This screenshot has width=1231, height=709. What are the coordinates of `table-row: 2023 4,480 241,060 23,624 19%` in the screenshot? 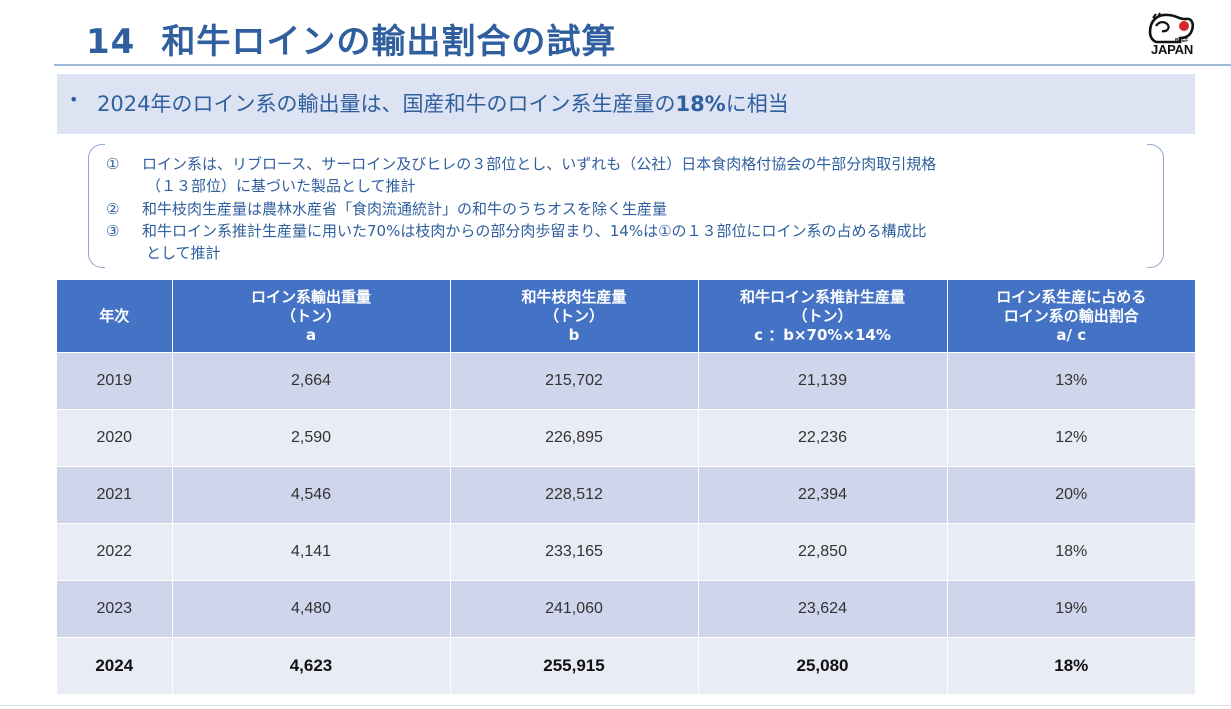 It's located at (626, 609).